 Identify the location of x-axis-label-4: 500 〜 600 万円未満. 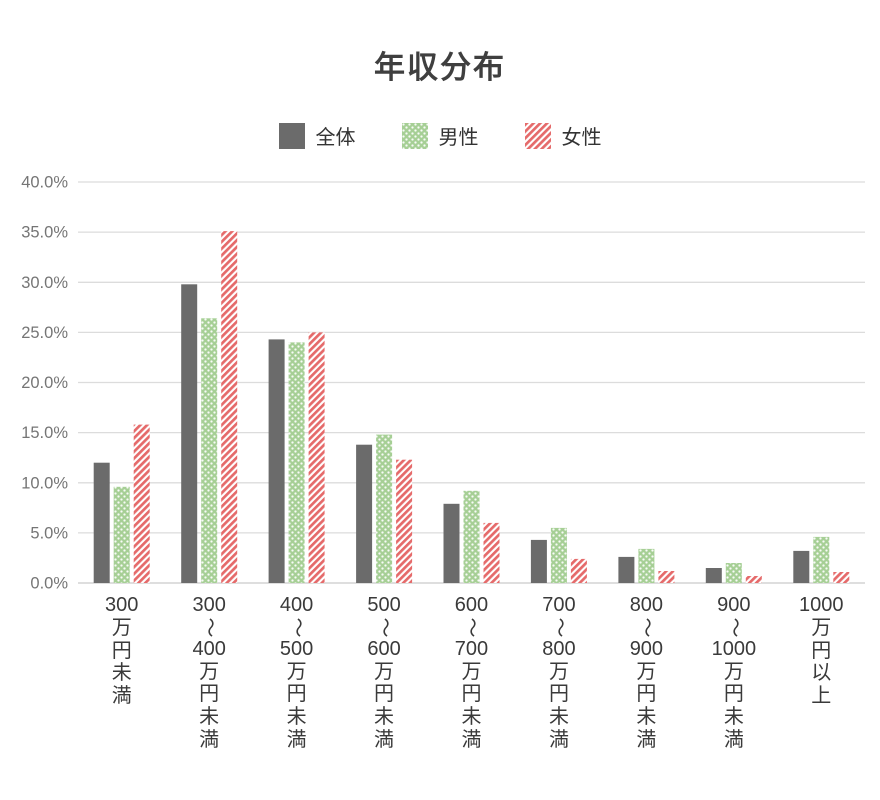
(383, 673).